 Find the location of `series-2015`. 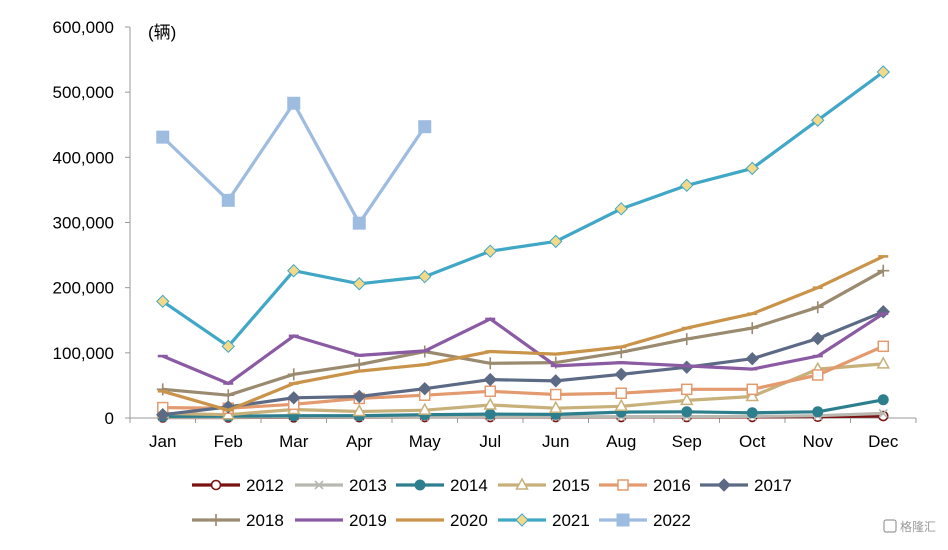

series-2015 is located at coordinates (523, 388).